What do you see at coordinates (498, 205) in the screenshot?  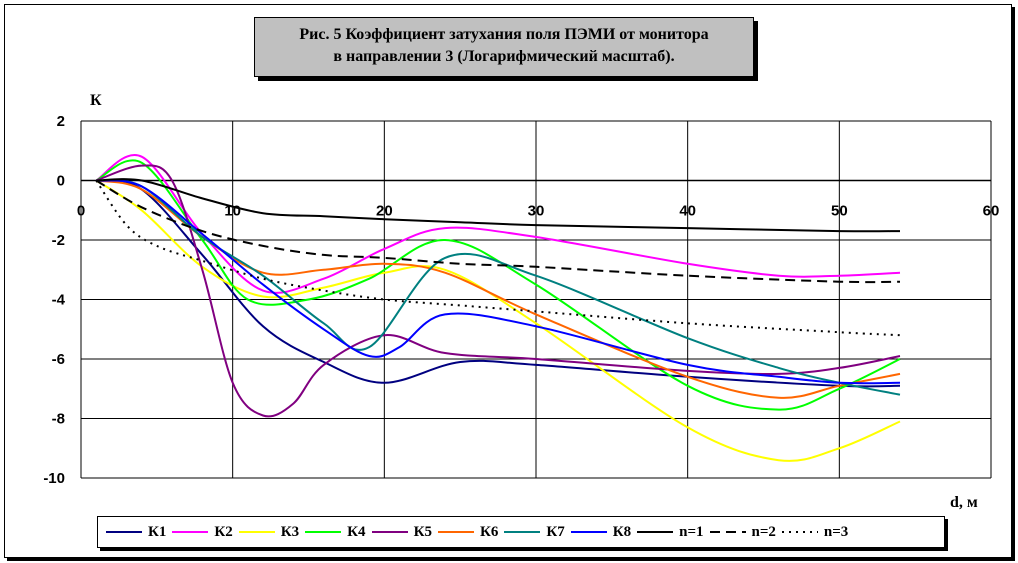 I see `series-line-n=1` at bounding box center [498, 205].